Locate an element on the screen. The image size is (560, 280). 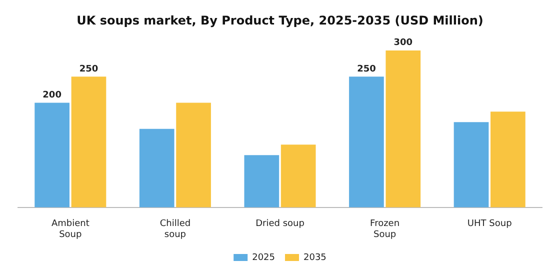
x-tick-label: Frozen Soup is located at coordinates (385, 229).